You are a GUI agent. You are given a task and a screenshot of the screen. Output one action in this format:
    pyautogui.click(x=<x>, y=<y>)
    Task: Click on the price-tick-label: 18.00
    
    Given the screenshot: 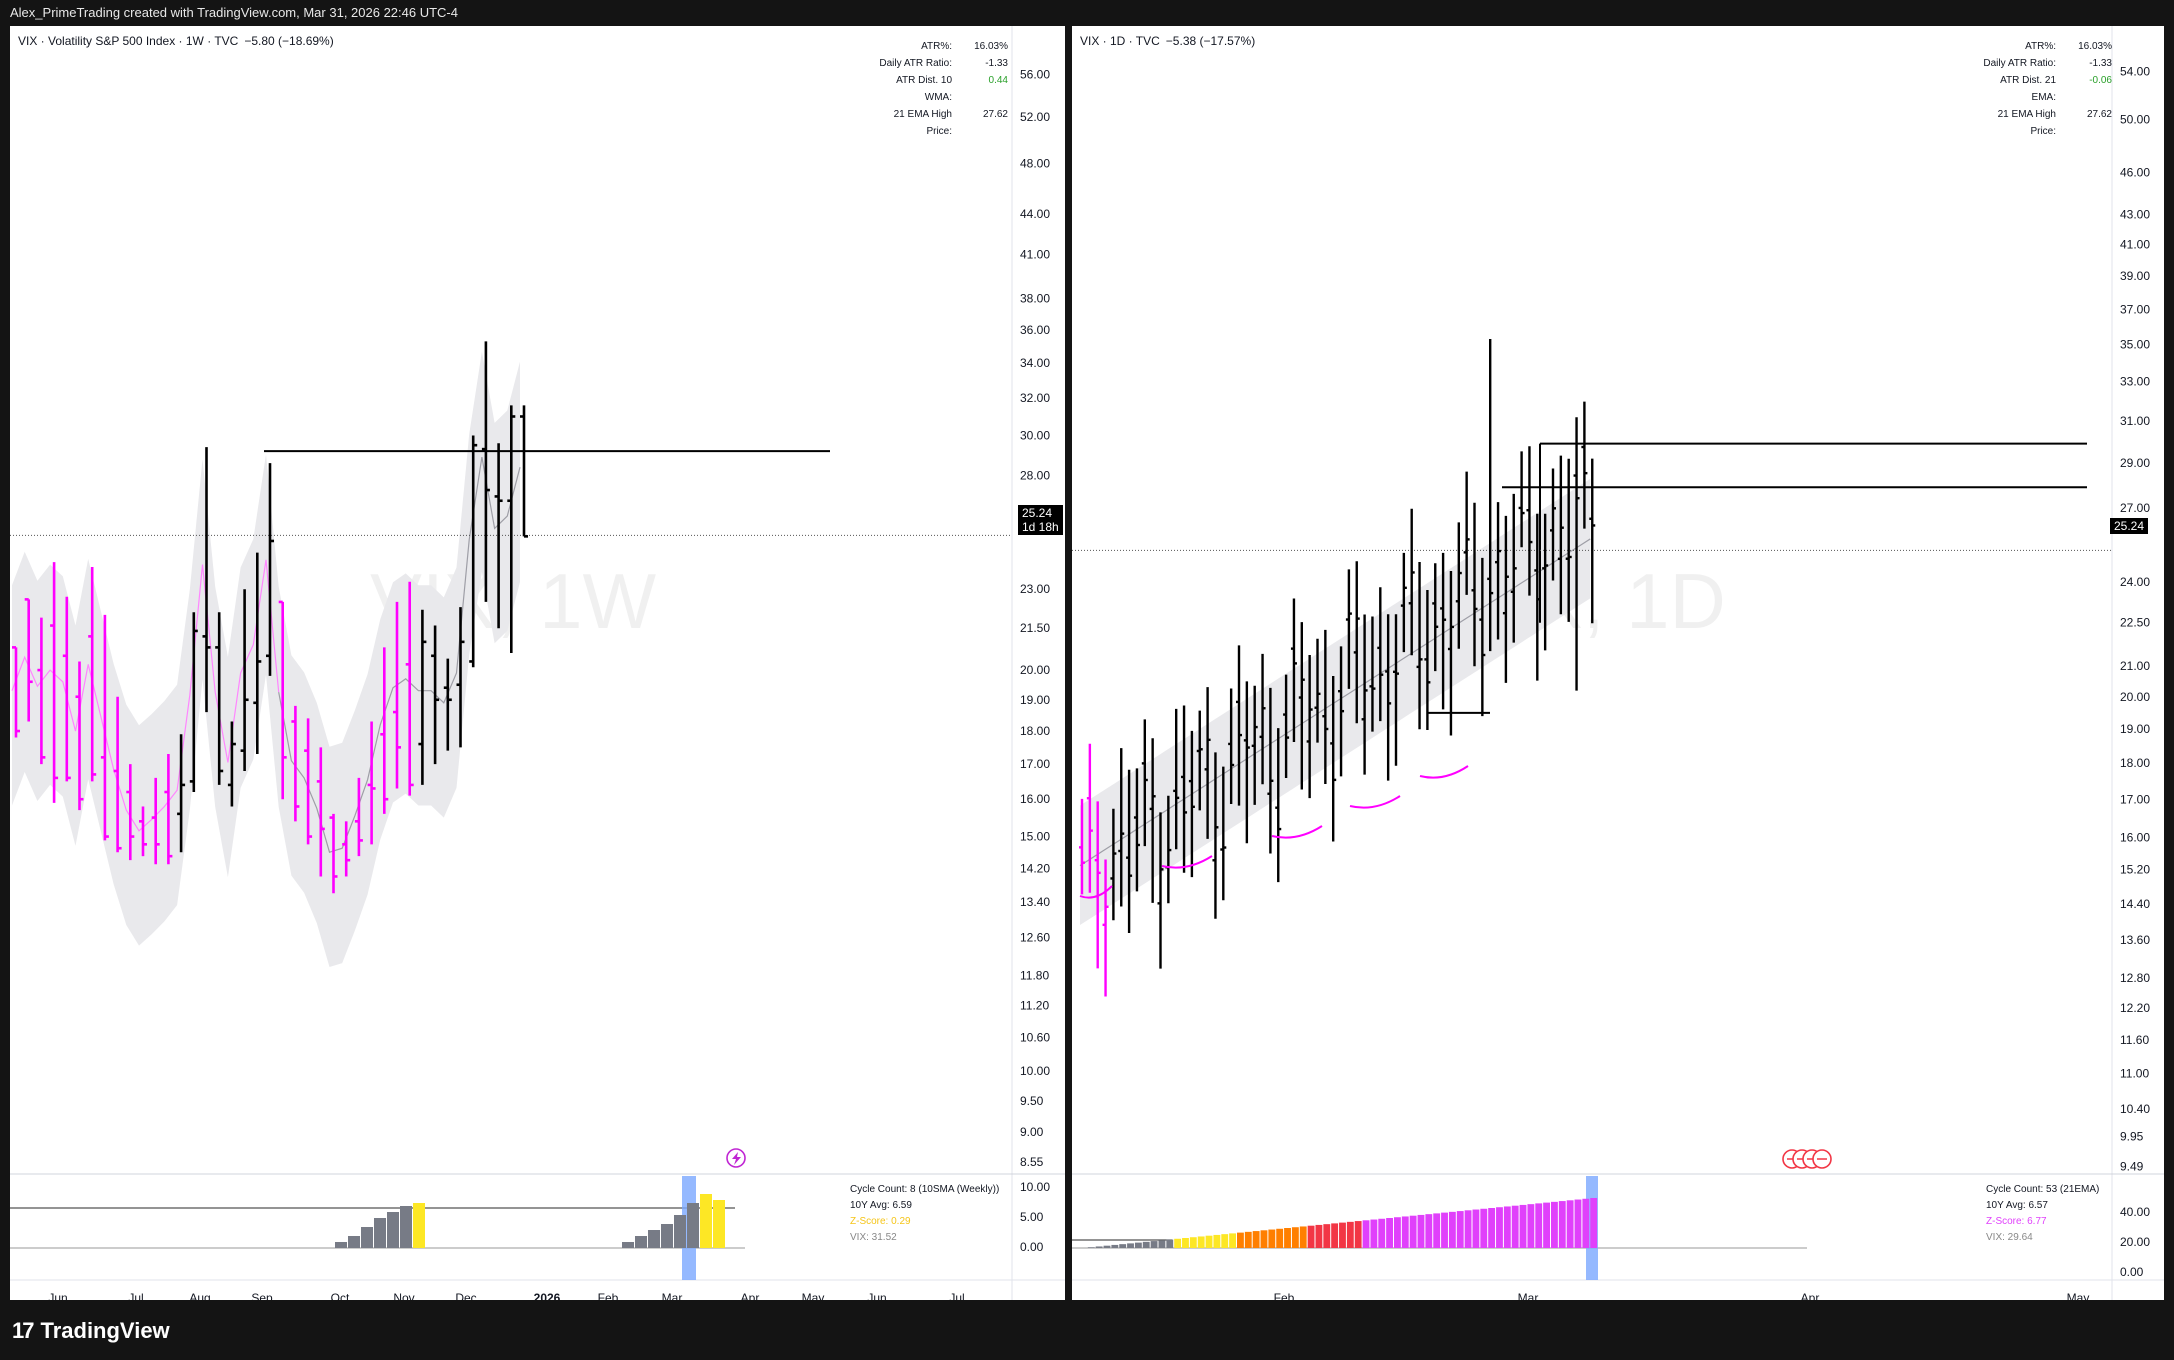 What is the action you would take?
    pyautogui.click(x=2135, y=763)
    